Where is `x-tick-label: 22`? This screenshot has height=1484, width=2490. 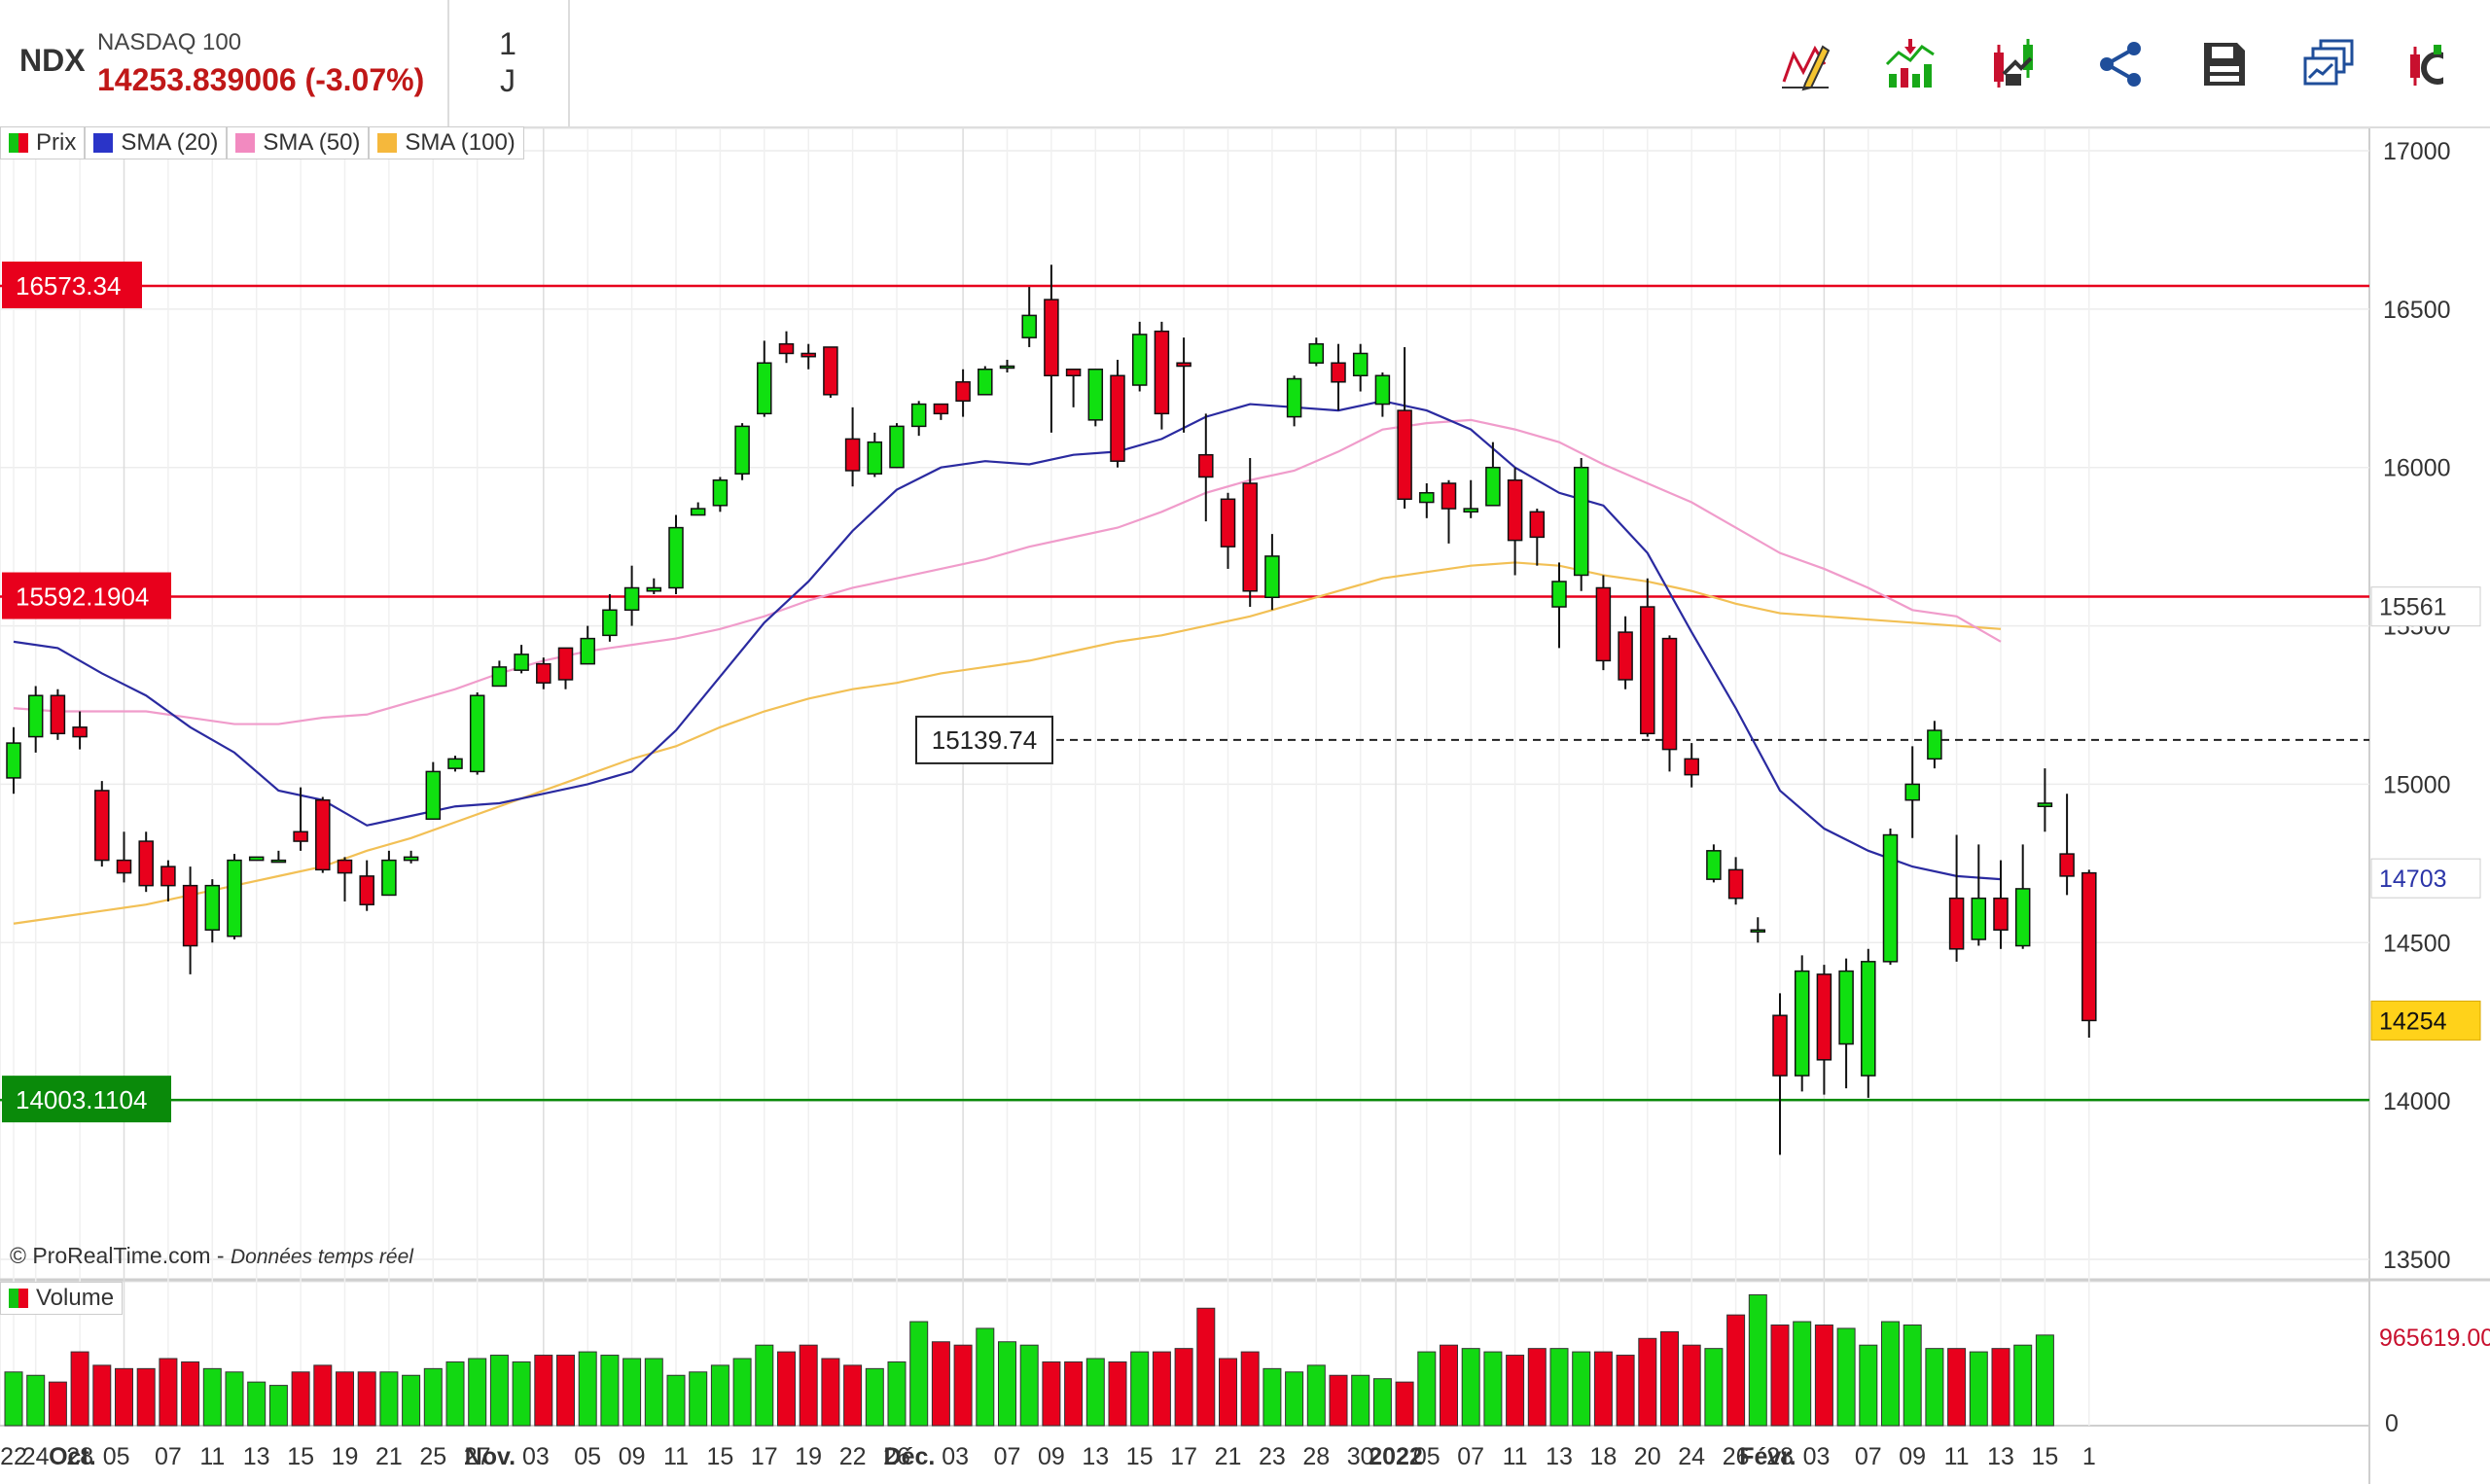 x-tick-label: 22 is located at coordinates (853, 1457).